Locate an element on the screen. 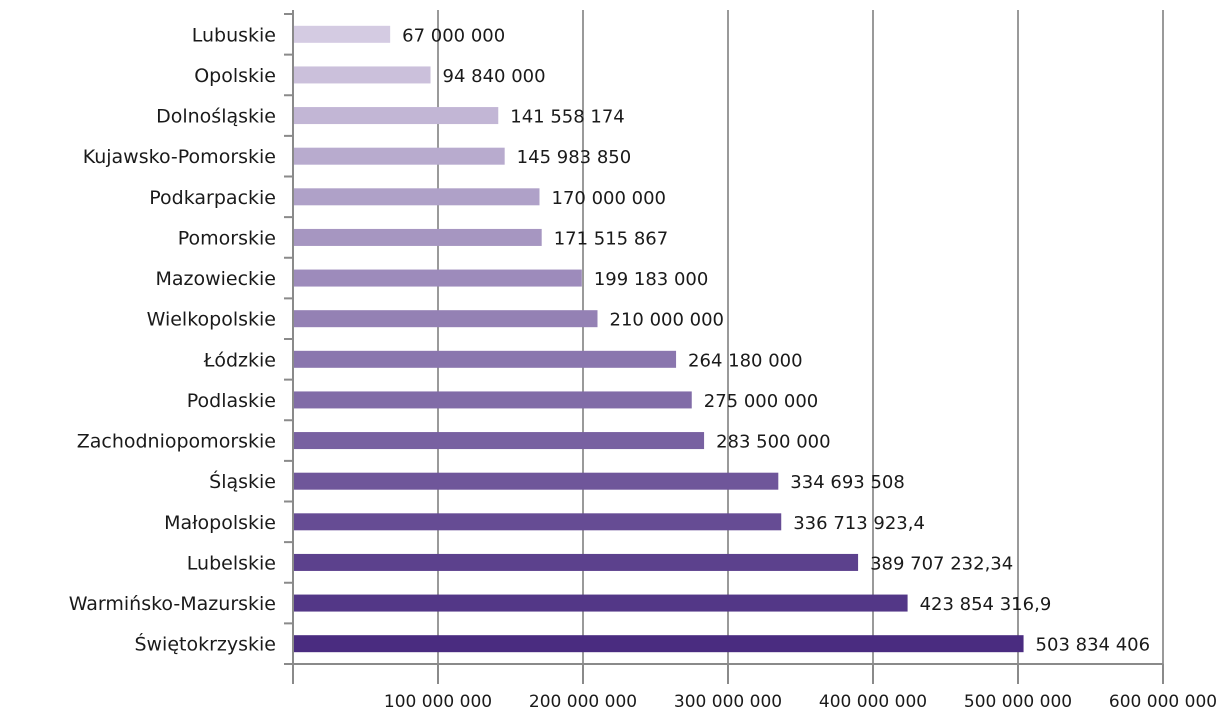 This screenshot has height=709, width=1223. category-label: Świętokrzyskie is located at coordinates (205, 644).